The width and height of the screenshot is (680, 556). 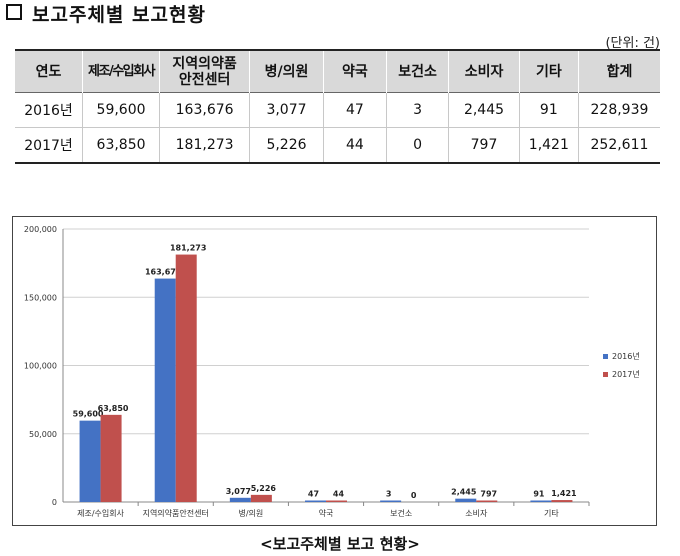 I want to click on table-year-cell: 2017년, so click(x=49, y=145).